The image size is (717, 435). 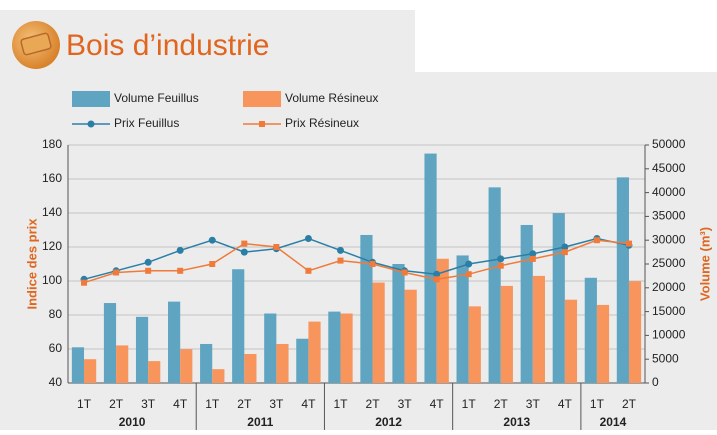 What do you see at coordinates (669, 287) in the screenshot?
I see `y2-tick-label: 20000` at bounding box center [669, 287].